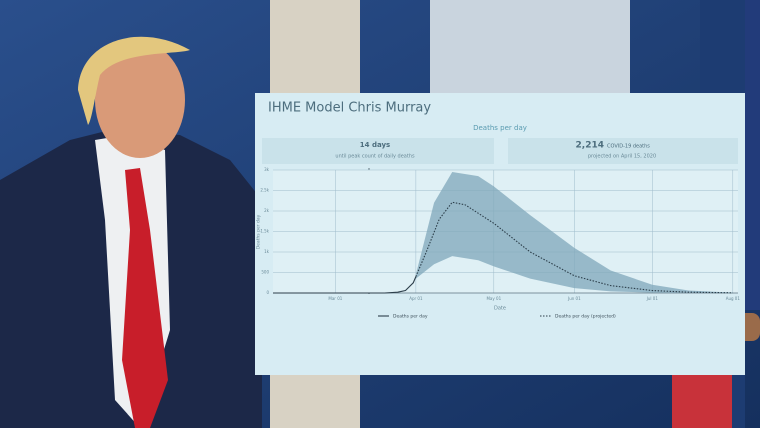  Describe the element at coordinates (264, 231) in the screenshot. I see `y-tick-label: 1.5k` at that location.